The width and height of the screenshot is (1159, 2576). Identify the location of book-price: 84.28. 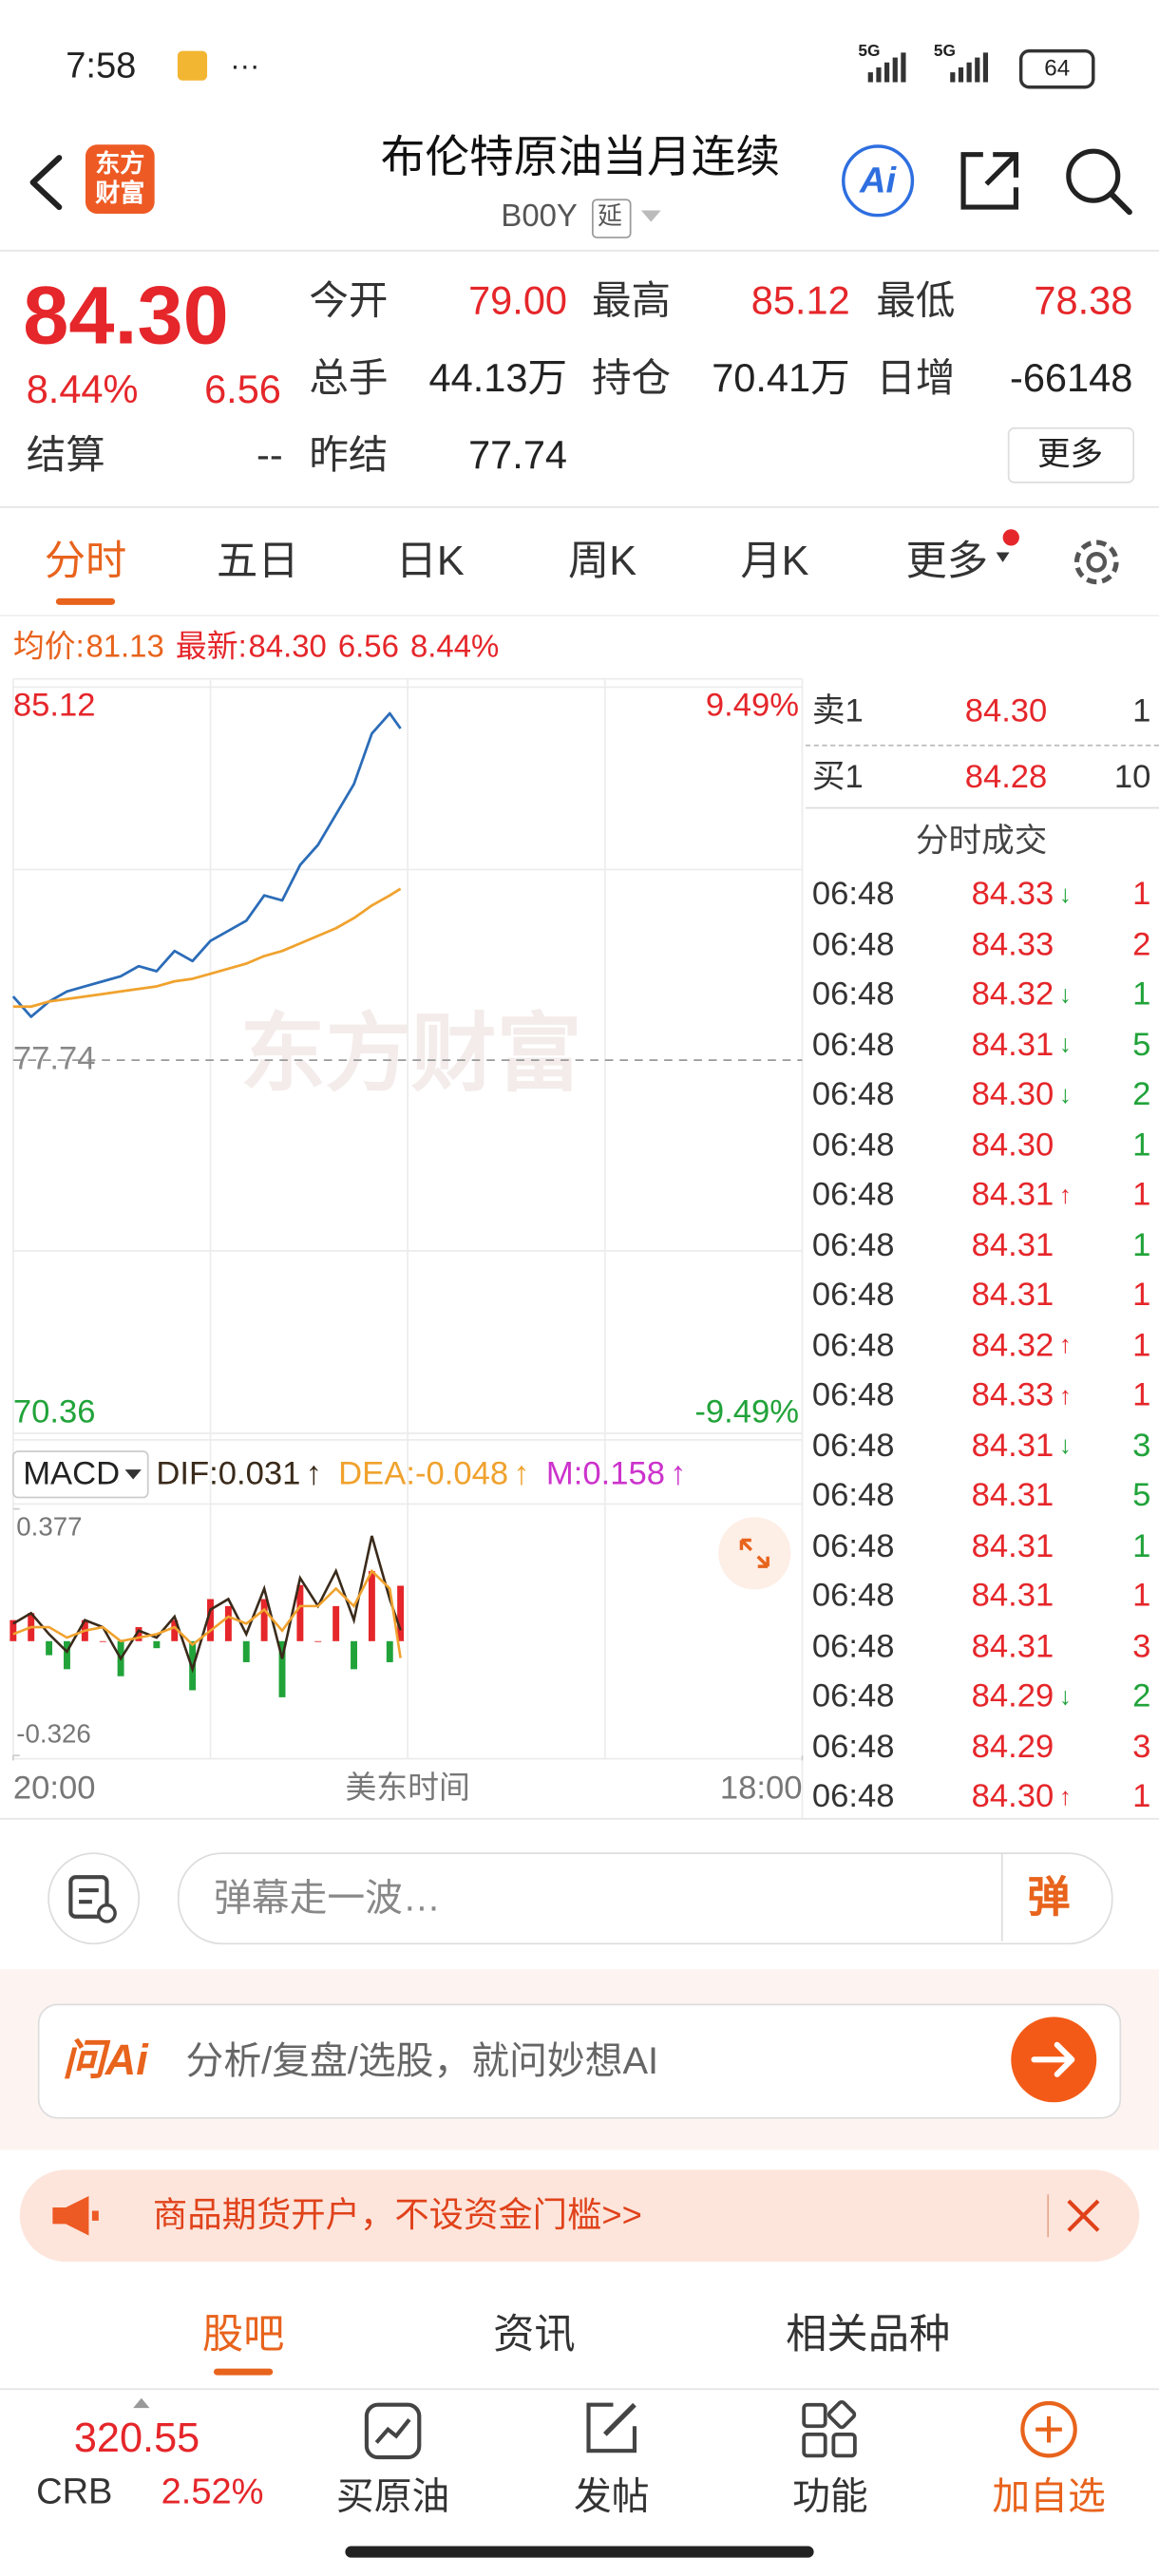
(1006, 777).